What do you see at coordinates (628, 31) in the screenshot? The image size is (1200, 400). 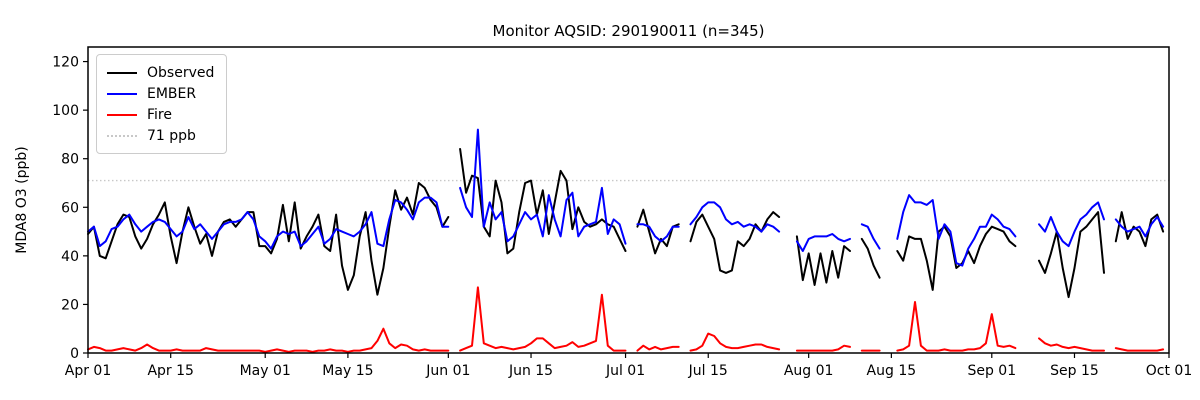 I see `chart-title: Monitor AQSID: 290190011 (n=345)` at bounding box center [628, 31].